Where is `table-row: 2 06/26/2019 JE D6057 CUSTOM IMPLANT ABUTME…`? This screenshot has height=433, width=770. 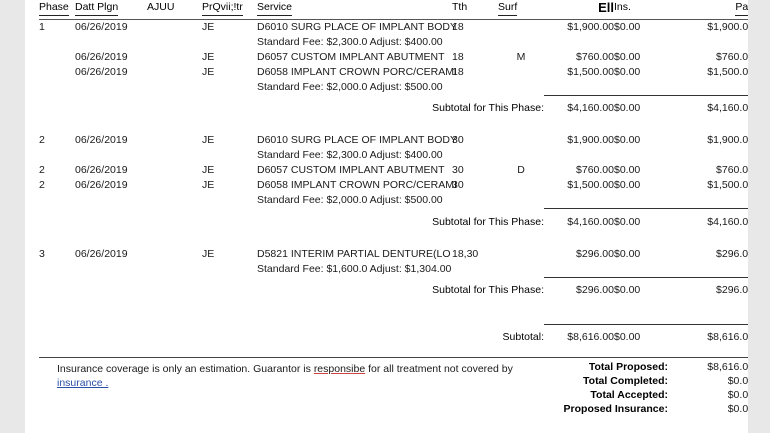
table-row: 2 06/26/2019 JE D6057 CUSTOM IMPLANT ABUTME… is located at coordinates (393, 170).